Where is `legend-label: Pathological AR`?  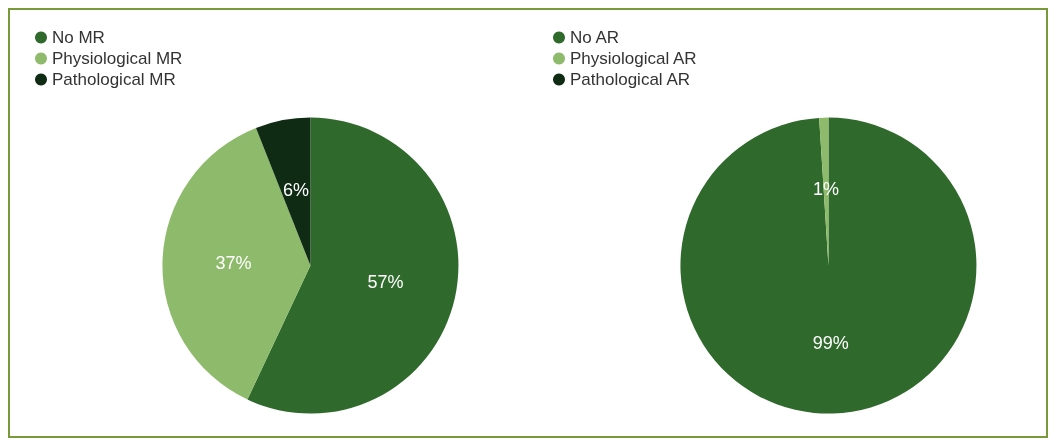
legend-label: Pathological AR is located at coordinates (630, 79).